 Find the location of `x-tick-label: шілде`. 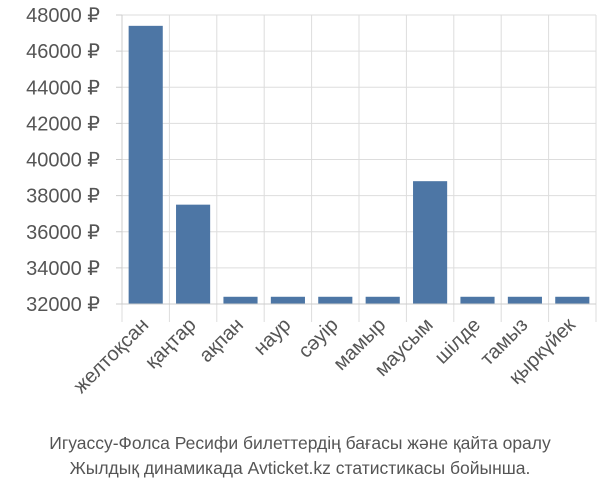

x-tick-label: шілде is located at coordinates (458, 341).